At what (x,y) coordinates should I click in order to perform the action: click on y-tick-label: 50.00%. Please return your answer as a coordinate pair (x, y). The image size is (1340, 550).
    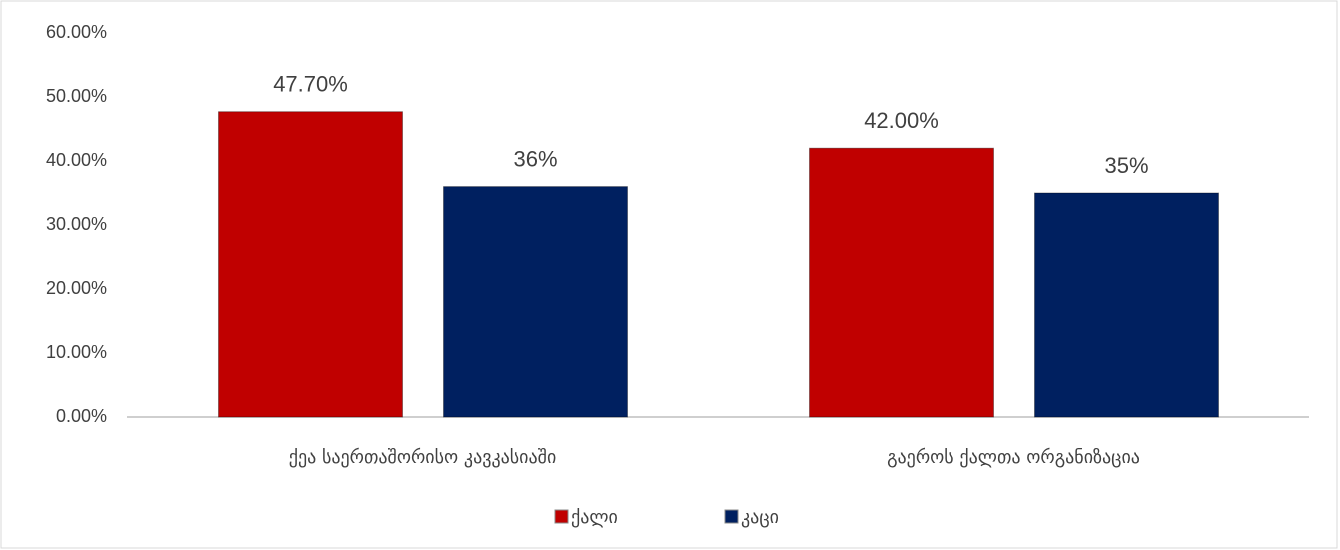
    Looking at the image, I should click on (76, 96).